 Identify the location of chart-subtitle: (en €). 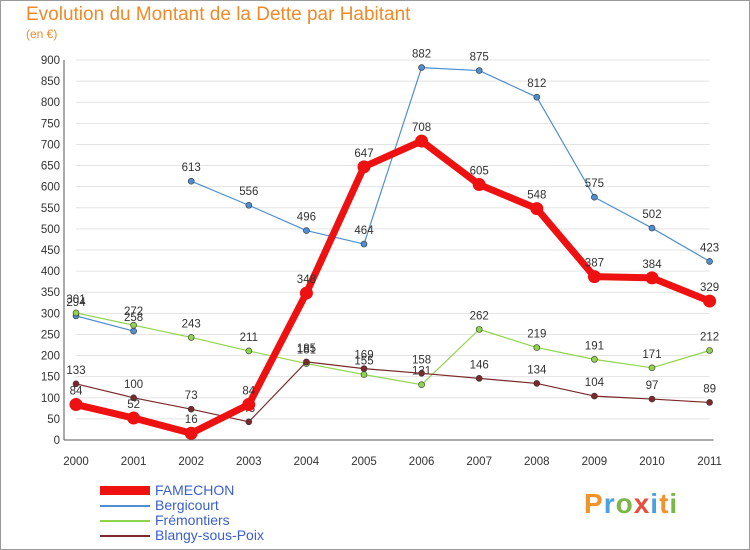
(42, 34).